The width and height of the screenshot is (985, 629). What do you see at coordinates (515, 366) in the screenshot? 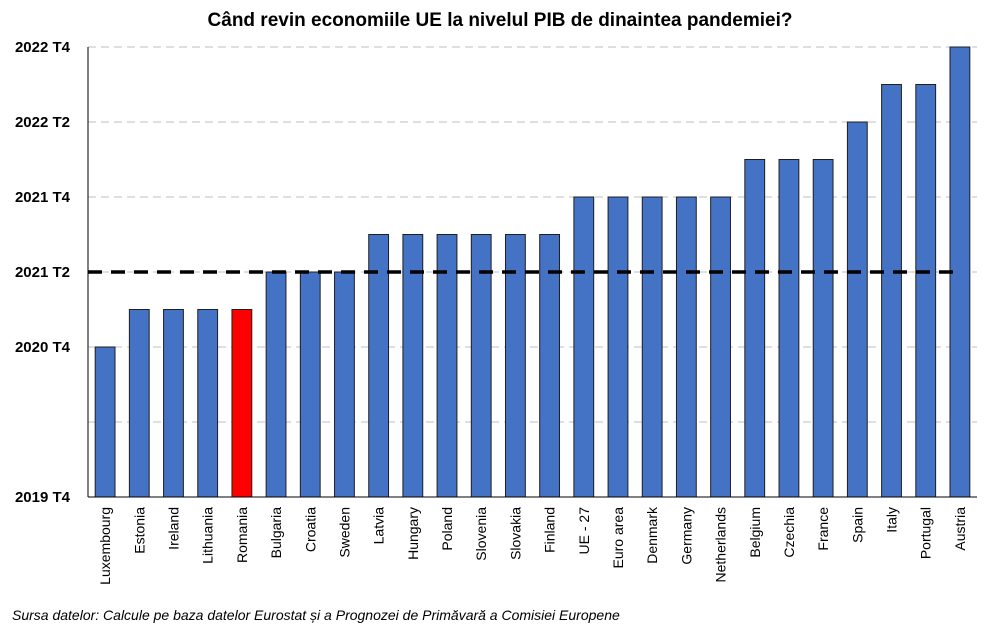
I see `bar-slovakia` at bounding box center [515, 366].